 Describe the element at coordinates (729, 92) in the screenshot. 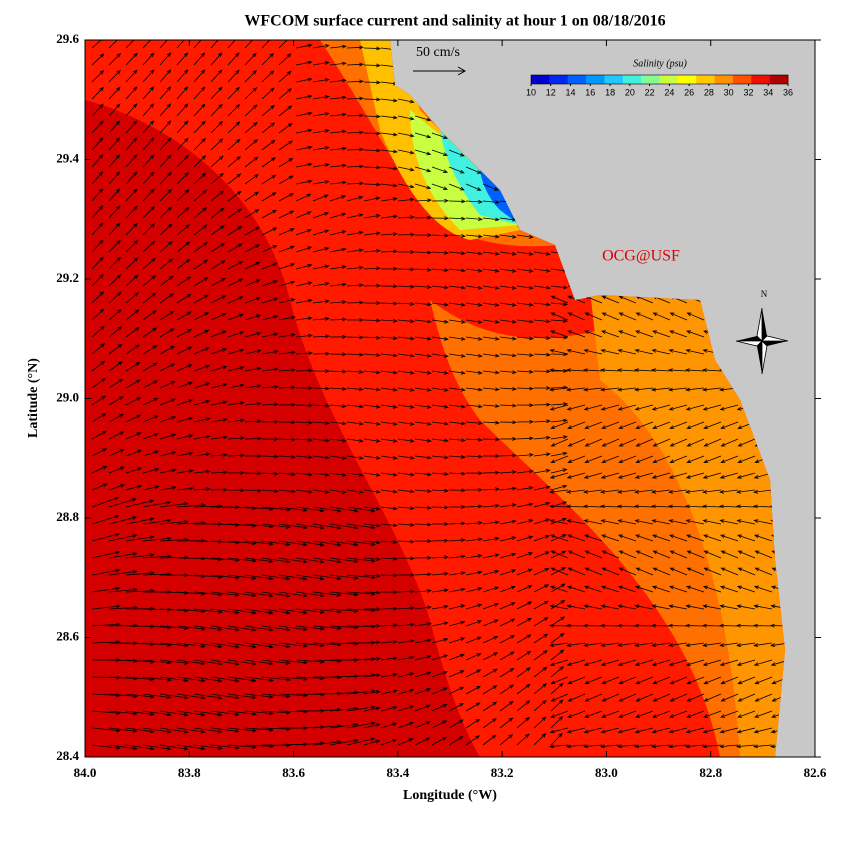

I see `colorbar-tick-label: 30` at that location.